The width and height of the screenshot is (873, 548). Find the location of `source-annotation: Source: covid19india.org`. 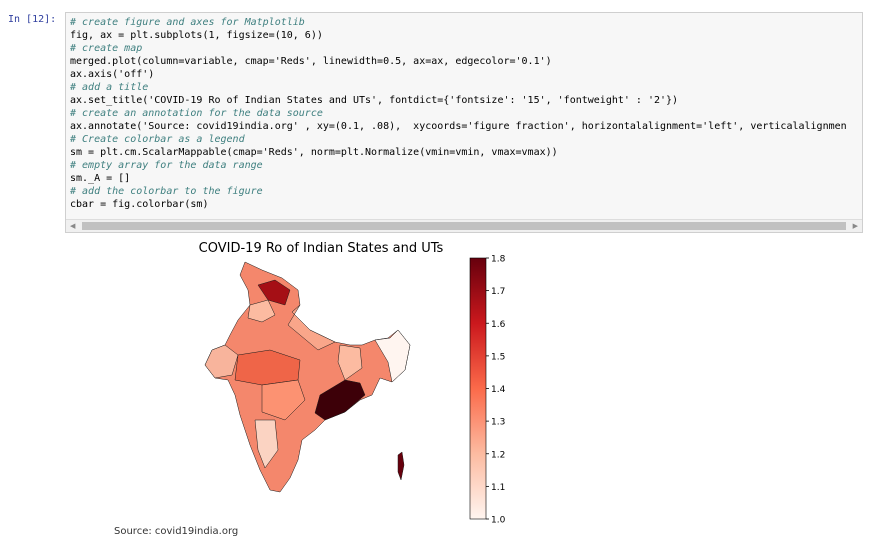

source-annotation: Source: covid19india.org is located at coordinates (176, 531).